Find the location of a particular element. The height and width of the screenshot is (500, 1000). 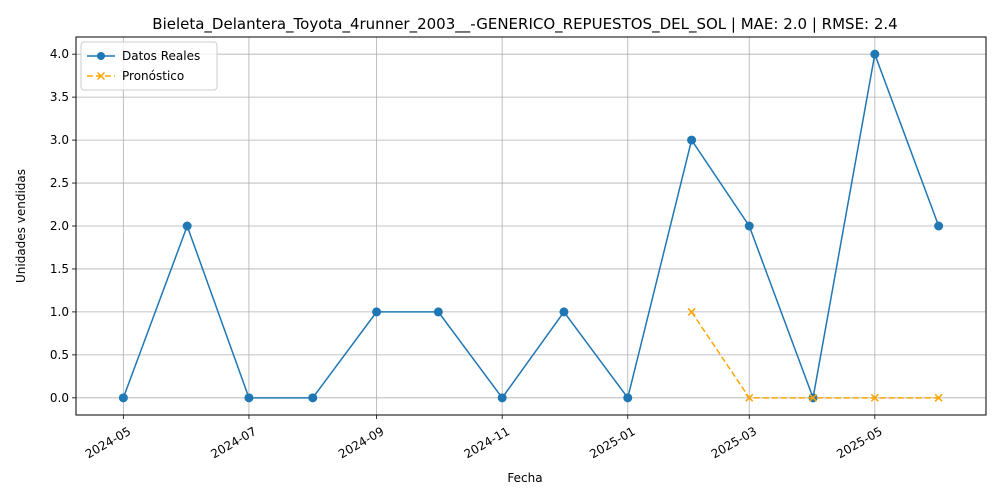

series-pronostico is located at coordinates (815, 354).